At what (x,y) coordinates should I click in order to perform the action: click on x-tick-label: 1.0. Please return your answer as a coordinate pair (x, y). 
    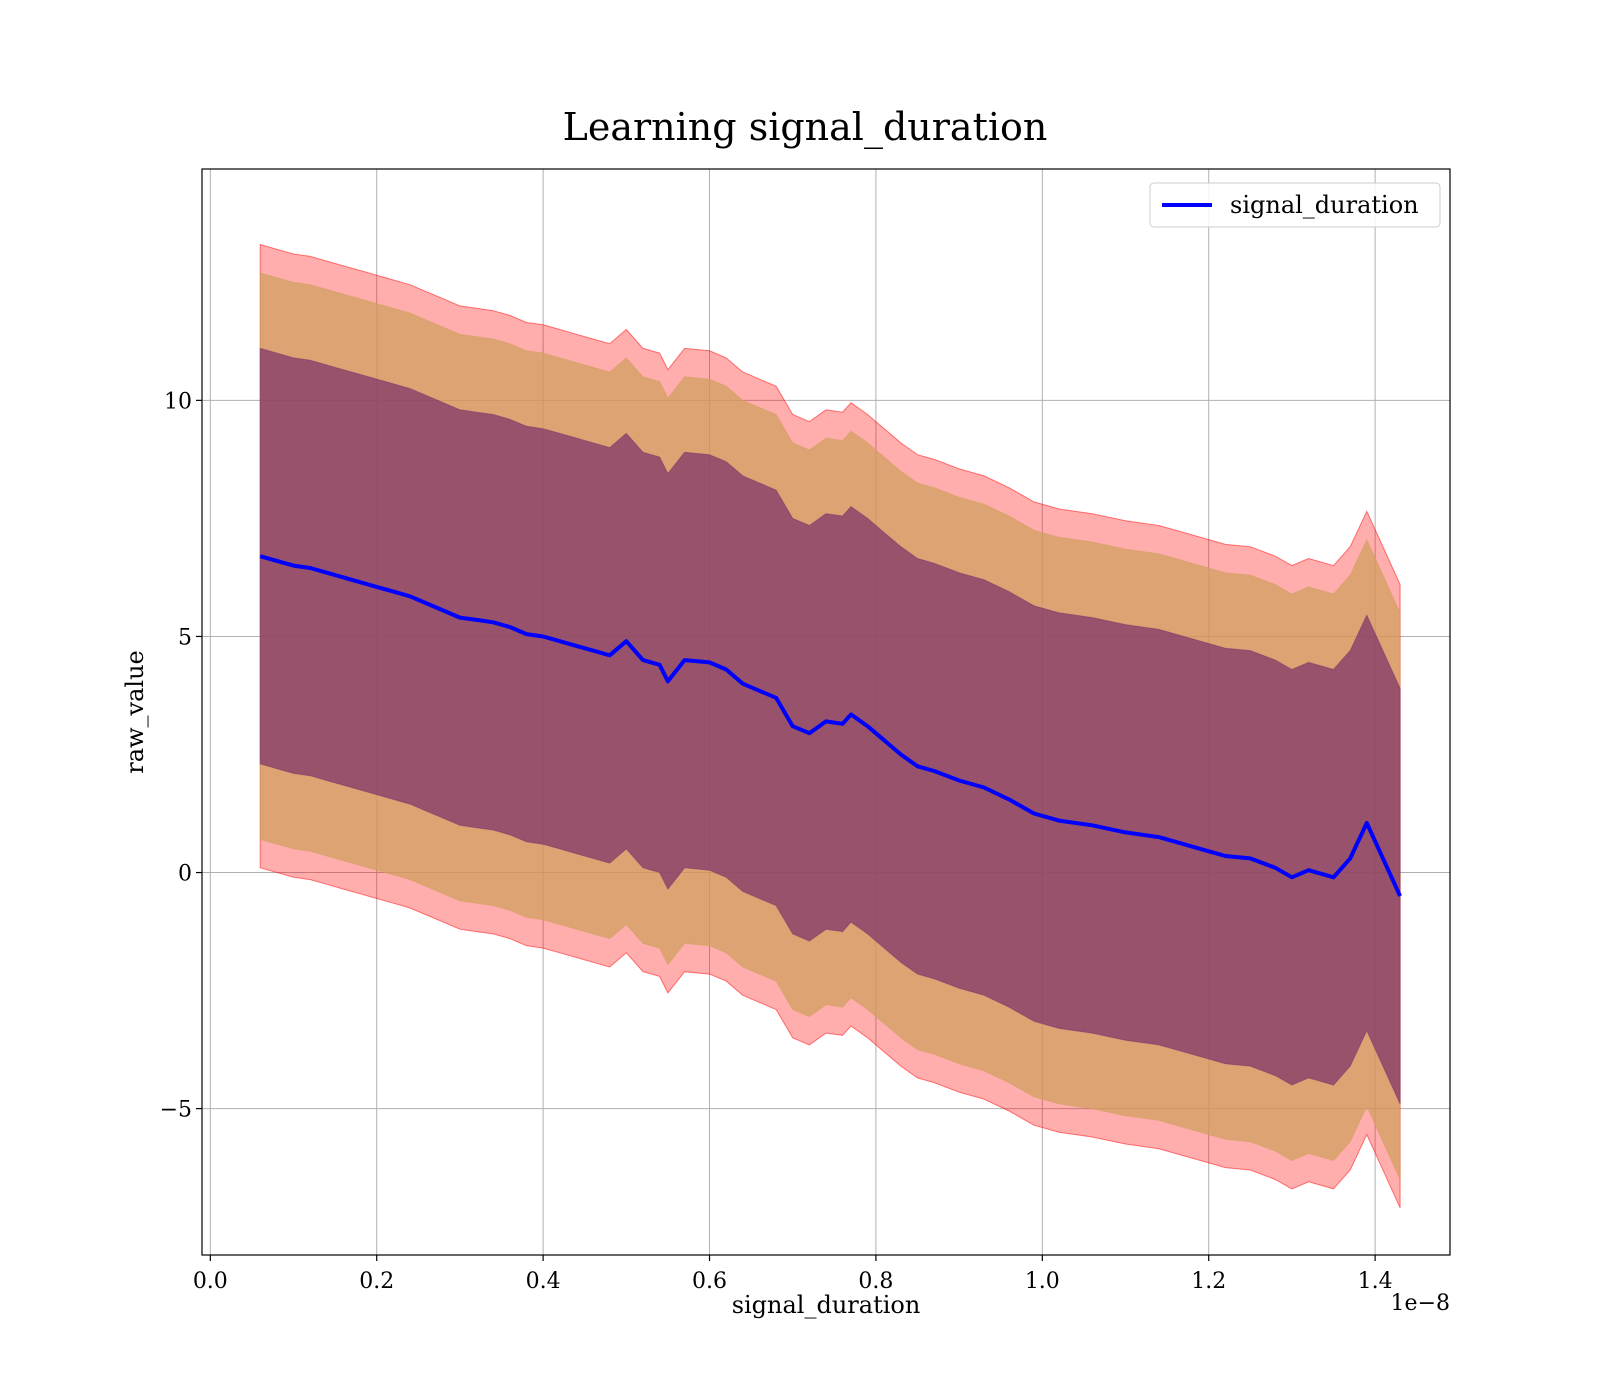
    Looking at the image, I should click on (1042, 1281).